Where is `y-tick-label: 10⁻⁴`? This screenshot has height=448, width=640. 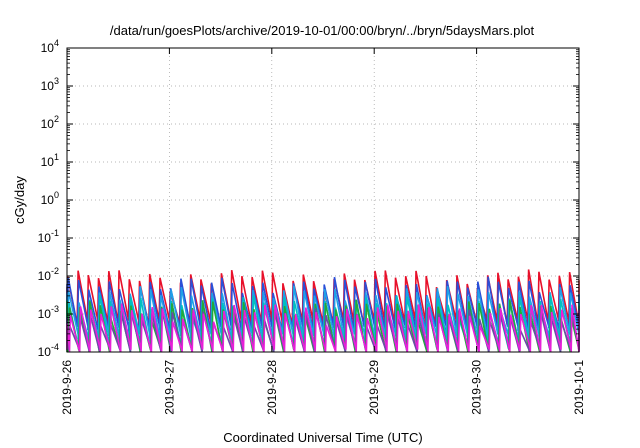
y-tick-label: 10⁻⁴ is located at coordinates (48, 350).